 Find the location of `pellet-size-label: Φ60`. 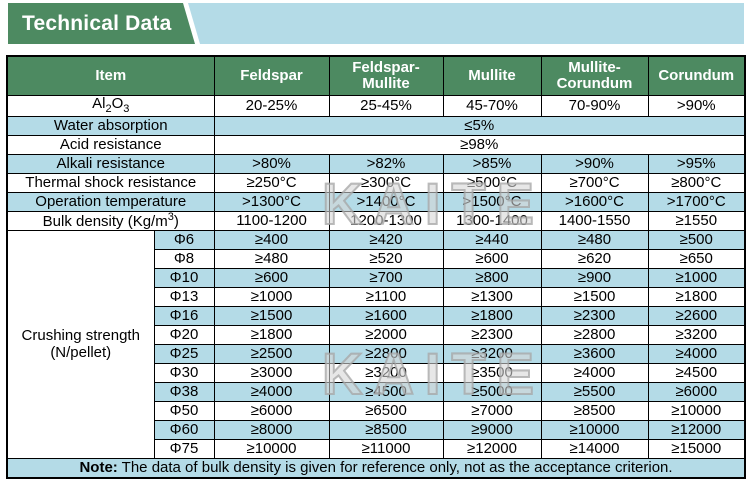

pellet-size-label: Φ60 is located at coordinates (184, 430).